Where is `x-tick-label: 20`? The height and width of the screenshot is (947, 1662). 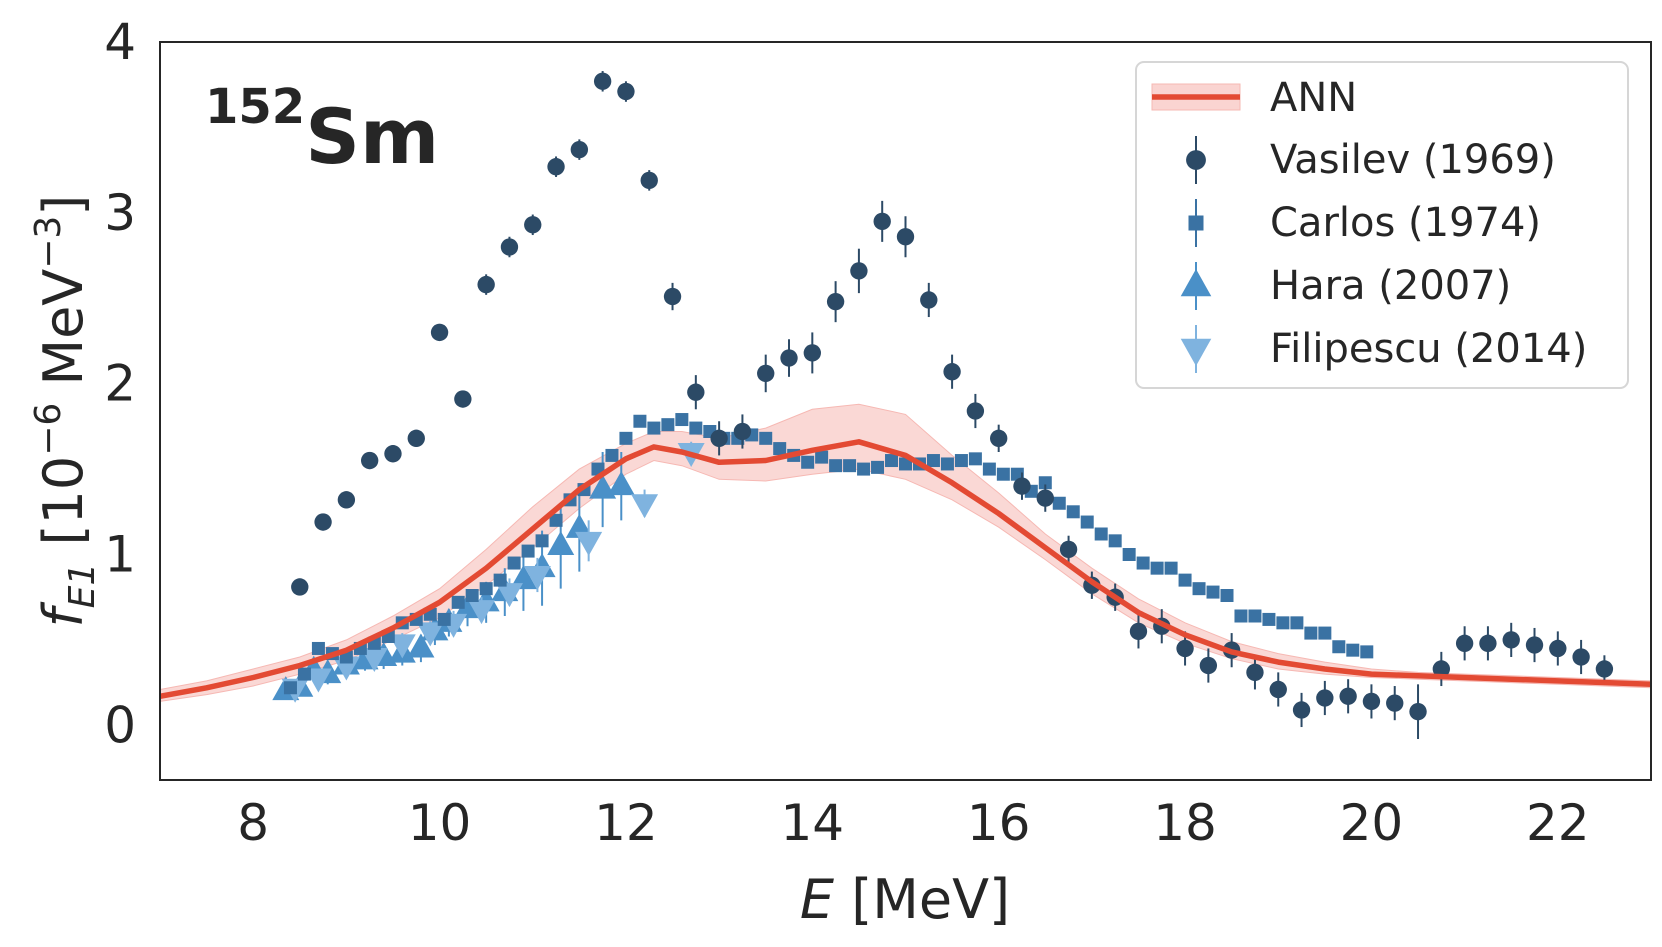
x-tick-label: 20 is located at coordinates (1372, 823).